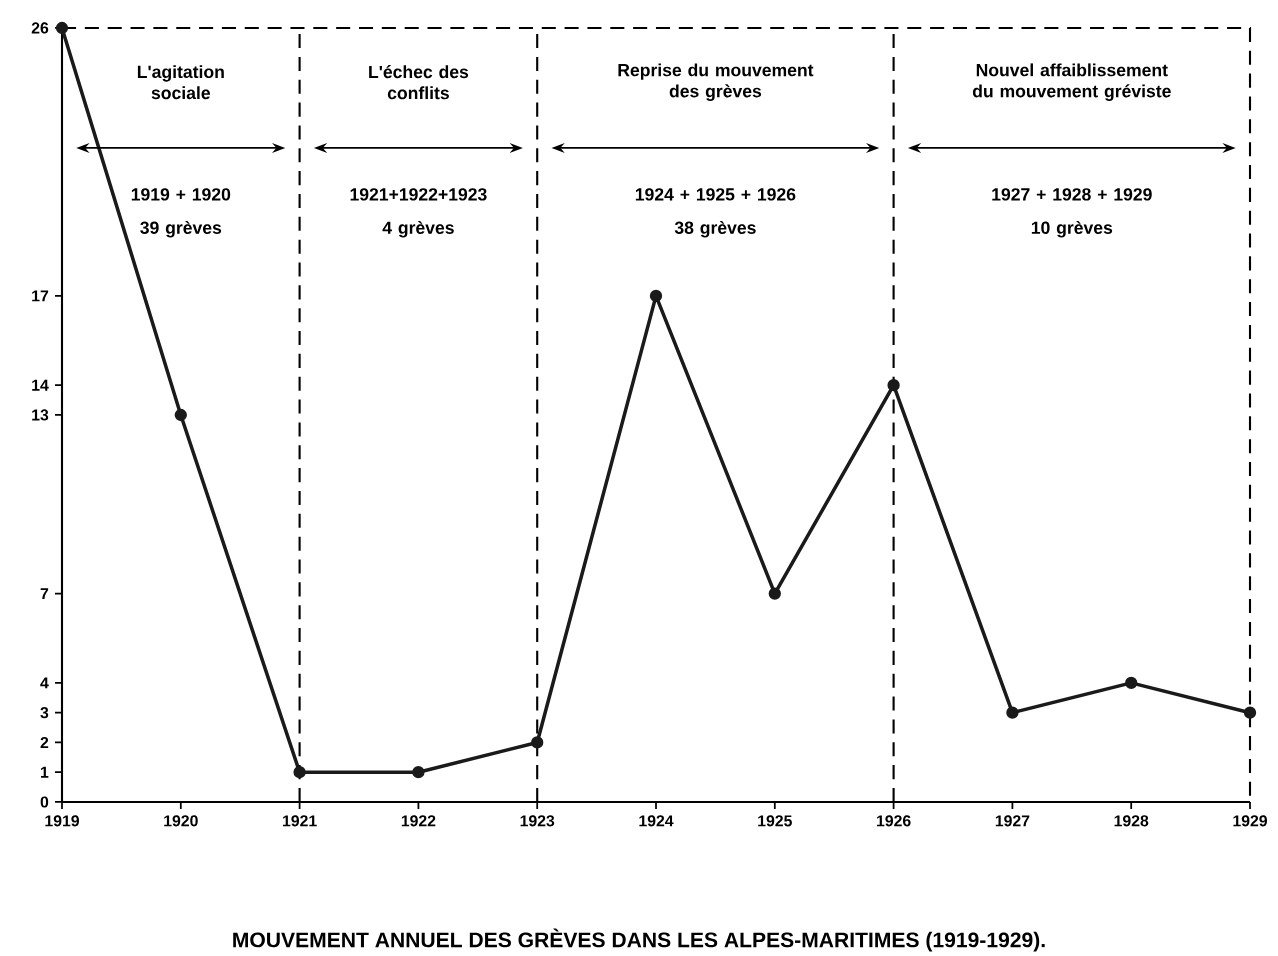  Describe the element at coordinates (537, 821) in the screenshot. I see `x-tick-label: 1923` at that location.